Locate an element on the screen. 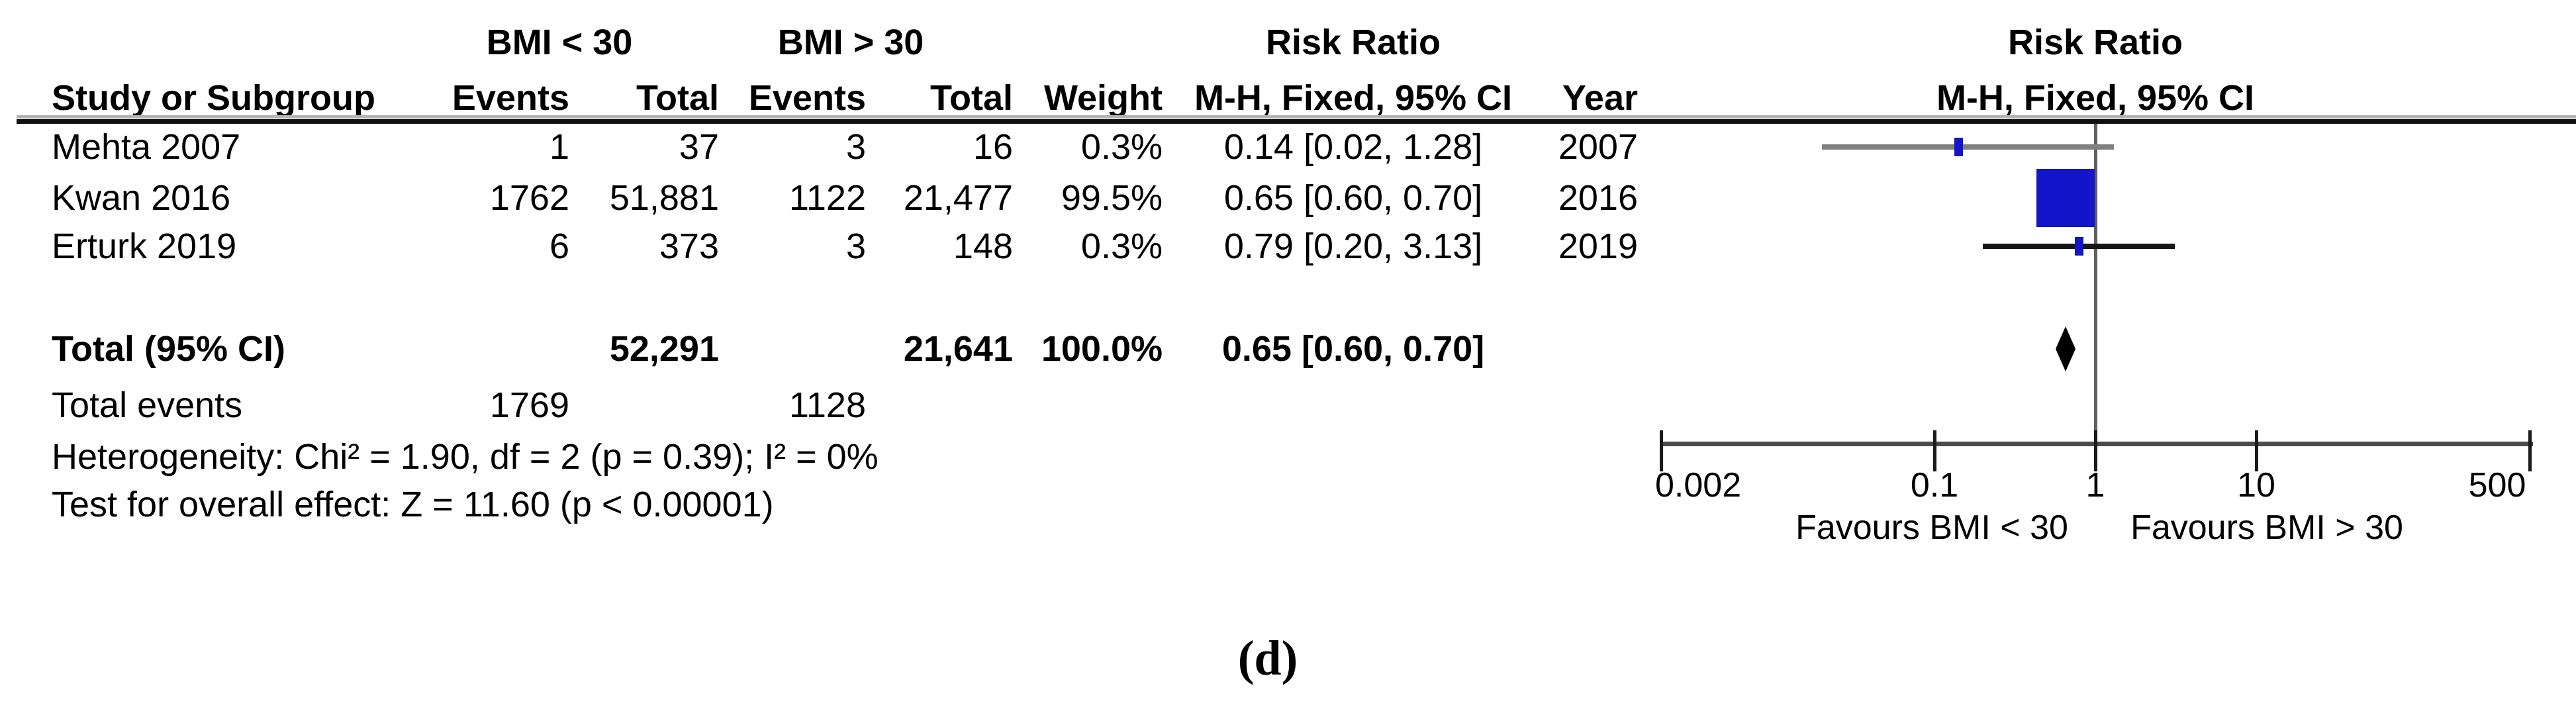  study-label: Erturk 2019 is located at coordinates (144, 246).